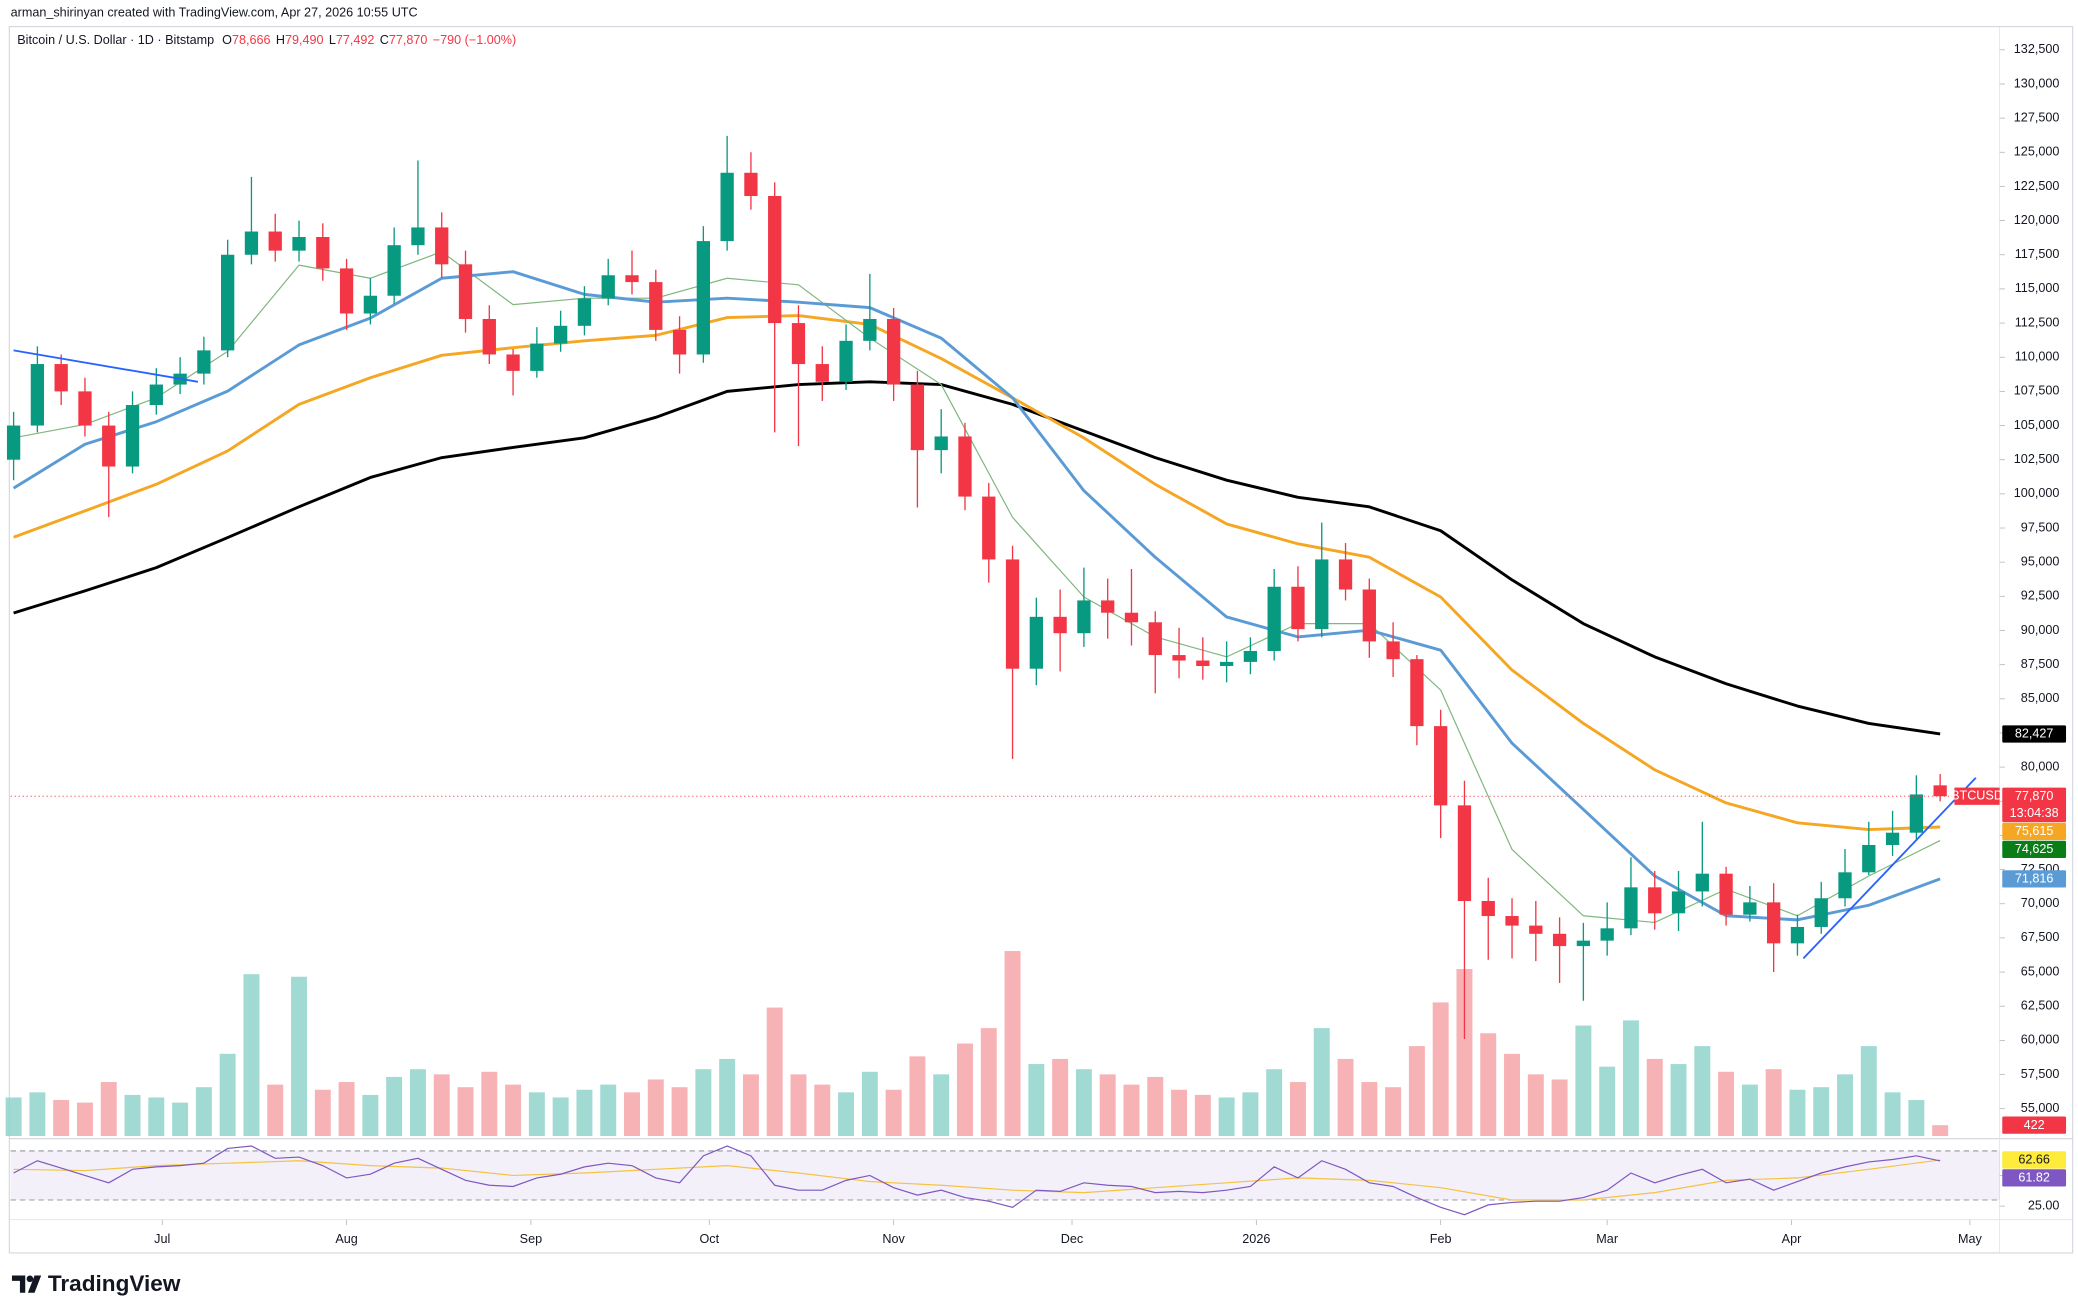 The width and height of the screenshot is (2078, 1311). Describe the element at coordinates (709, 1239) in the screenshot. I see `x-tick-label: Oct` at that location.